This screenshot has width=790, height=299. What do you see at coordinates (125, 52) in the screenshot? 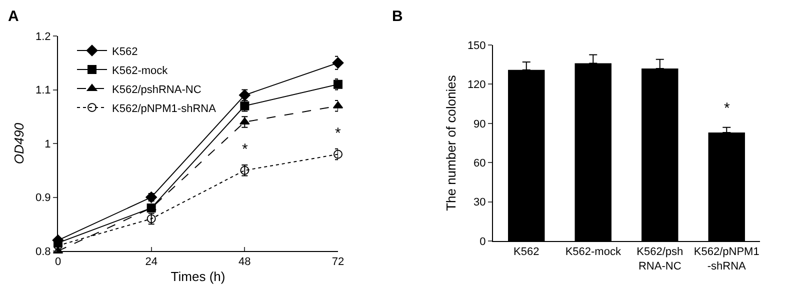
I see `legend-label: K562` at bounding box center [125, 52].